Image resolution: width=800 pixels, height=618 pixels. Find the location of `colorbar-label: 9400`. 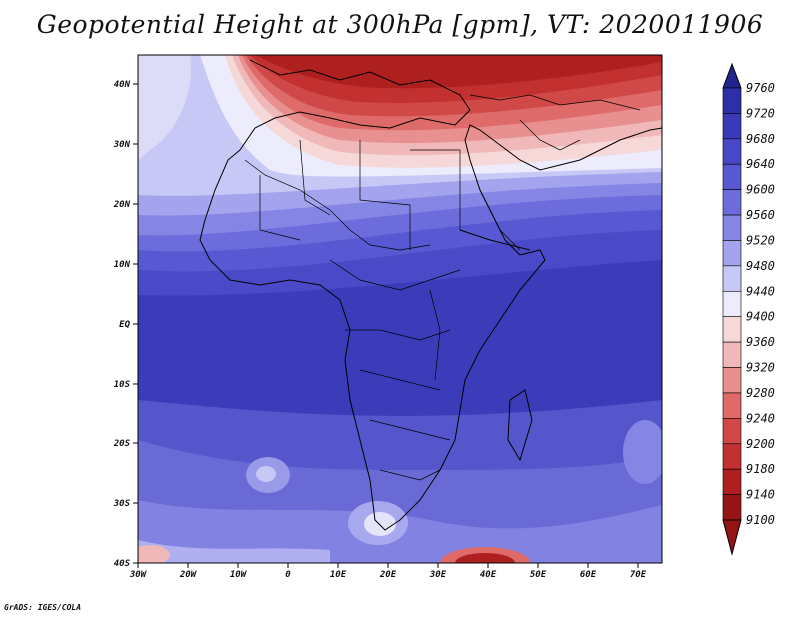

colorbar-label: 9400 is located at coordinates (760, 317).